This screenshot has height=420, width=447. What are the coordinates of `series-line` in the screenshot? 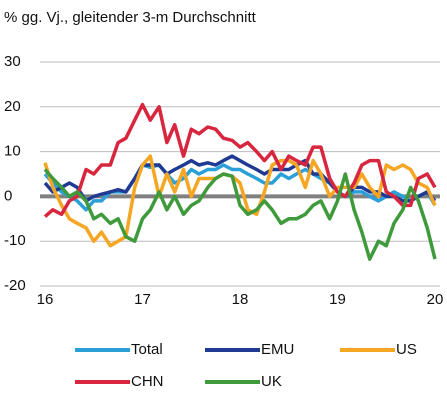 It's located at (240, 178).